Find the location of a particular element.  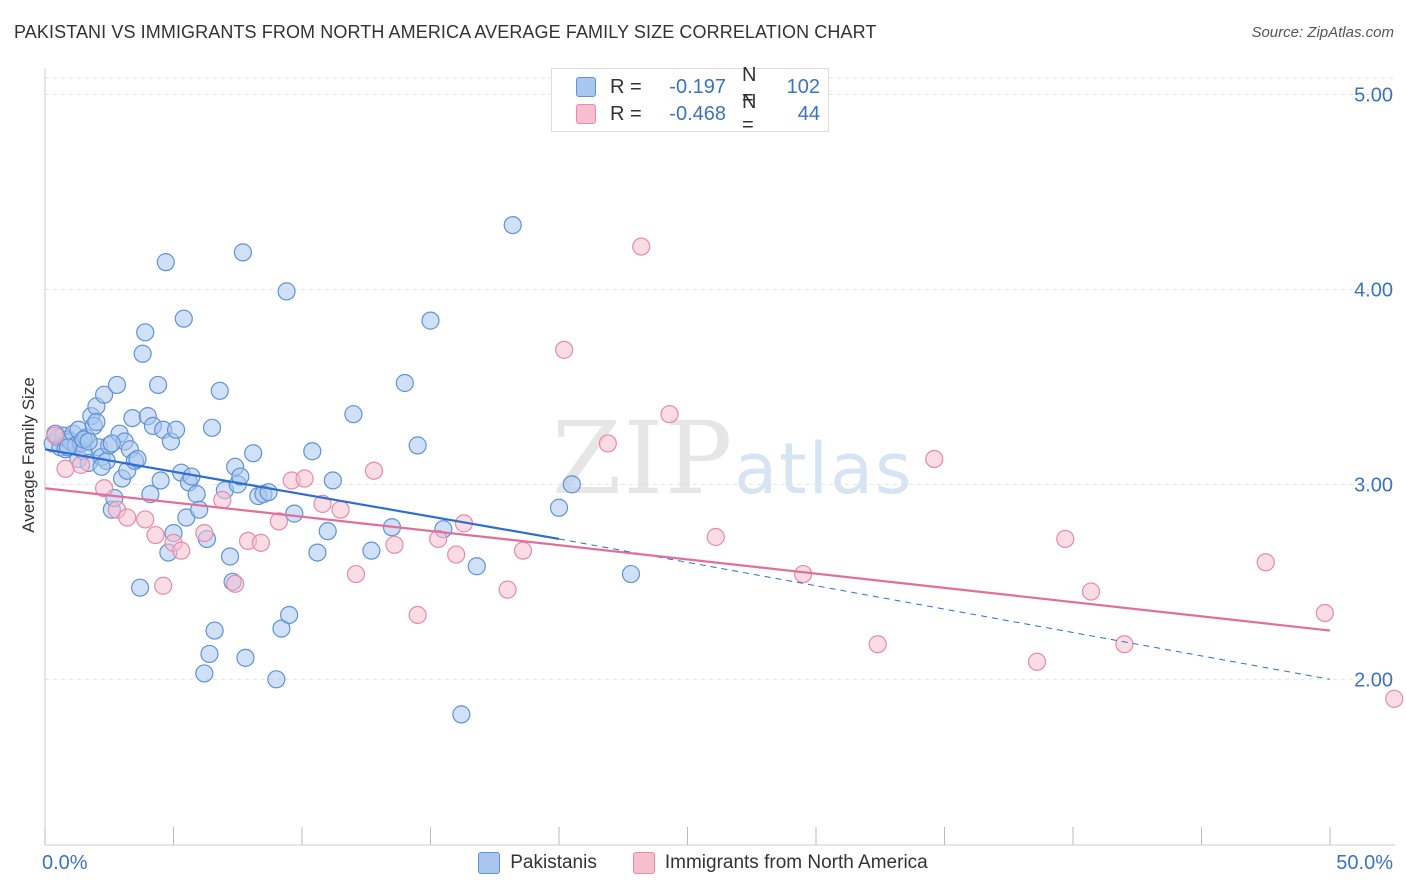

x-tick-label: 50.0% is located at coordinates (1364, 863).